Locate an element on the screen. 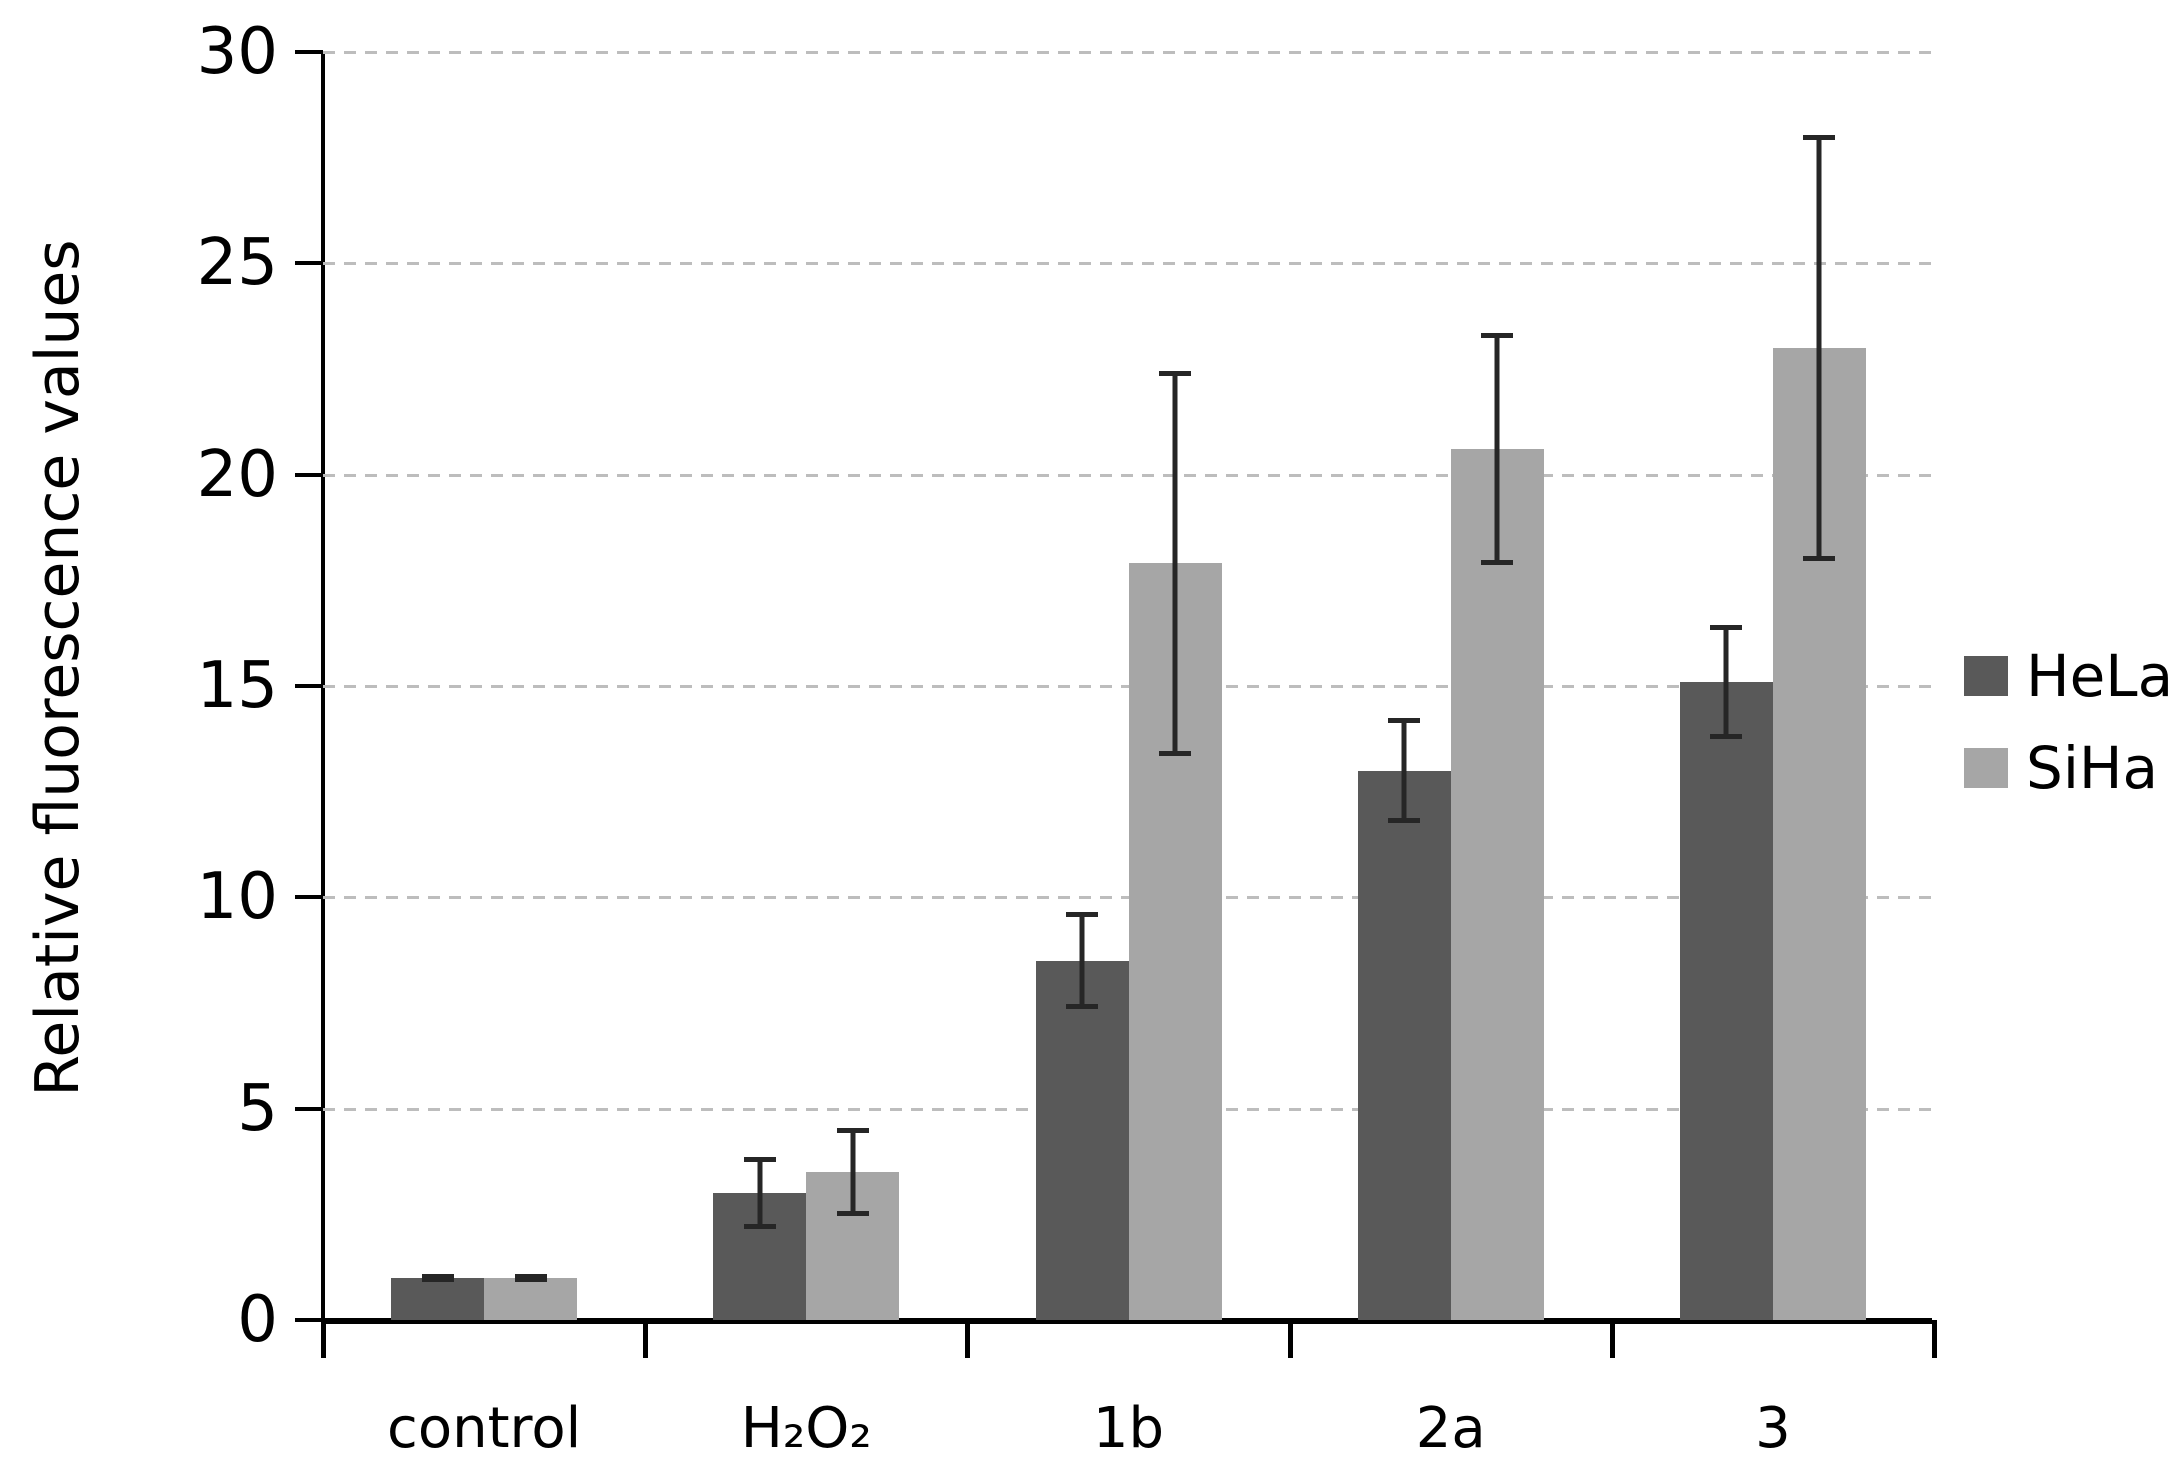 This screenshot has height=1476, width=2184. legend-swatch-hela is located at coordinates (1986, 676).